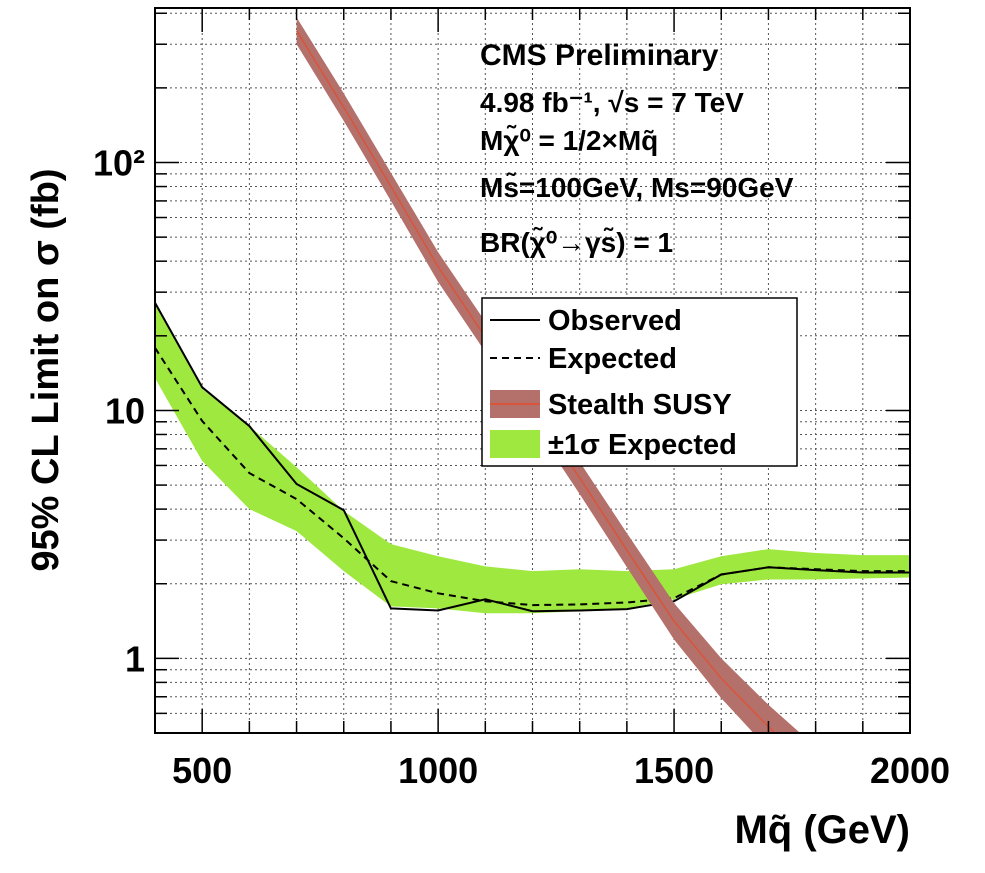 The image size is (985, 873). What do you see at coordinates (674, 770) in the screenshot?
I see `x-tick-label: 1500` at bounding box center [674, 770].